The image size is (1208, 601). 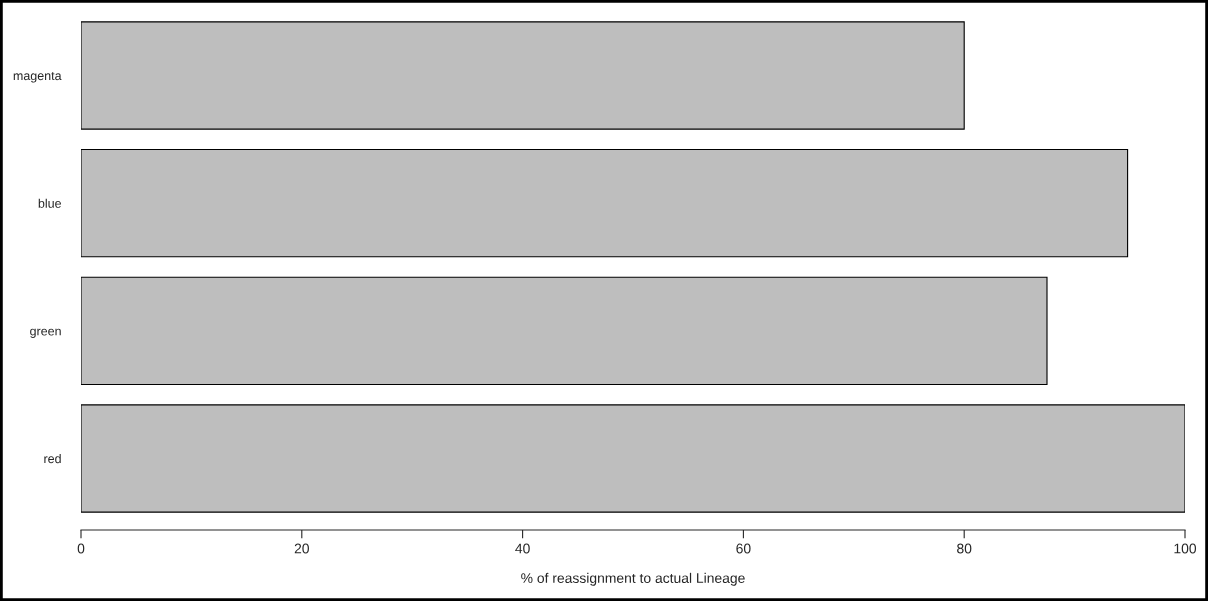 I want to click on x-tick-label: 100, so click(x=1185, y=548).